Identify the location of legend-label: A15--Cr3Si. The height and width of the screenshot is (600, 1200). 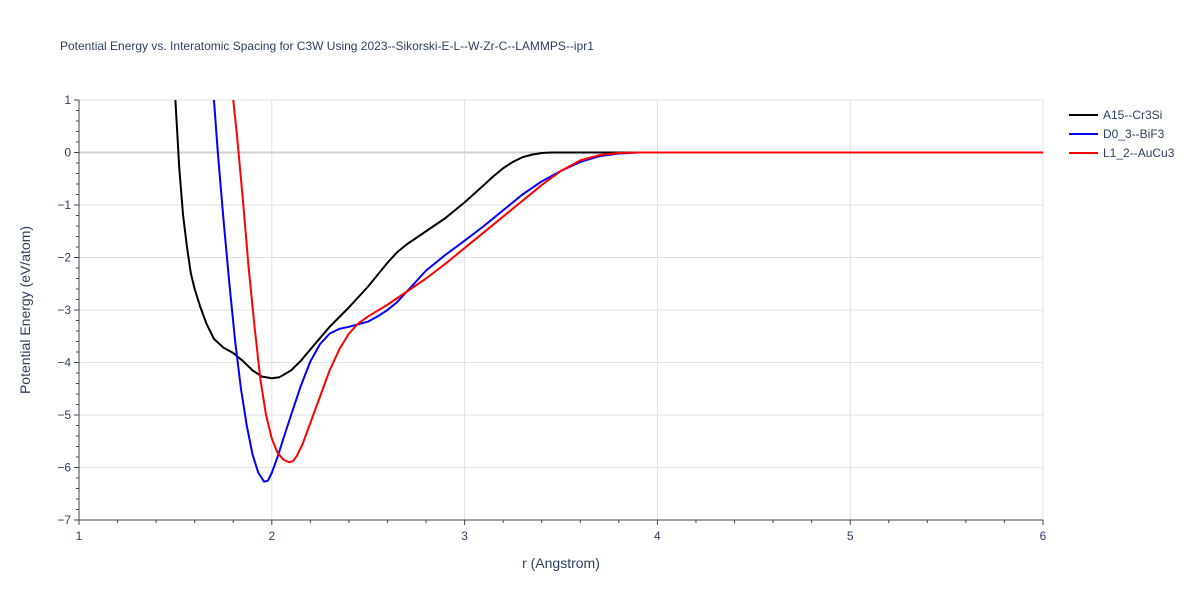
(1132, 115).